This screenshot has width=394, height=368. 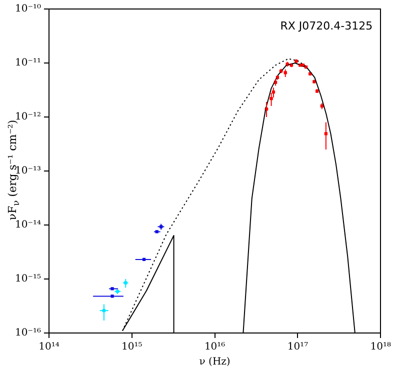 I want to click on y-tick-label: 10⁻¹¹, so click(x=27, y=63).